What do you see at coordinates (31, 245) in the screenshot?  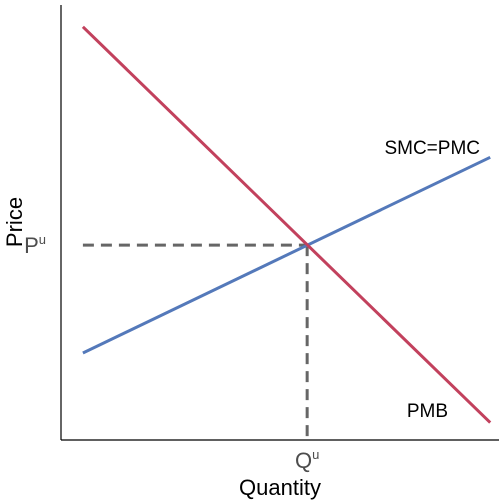 I see `y-tick-base: P` at bounding box center [31, 245].